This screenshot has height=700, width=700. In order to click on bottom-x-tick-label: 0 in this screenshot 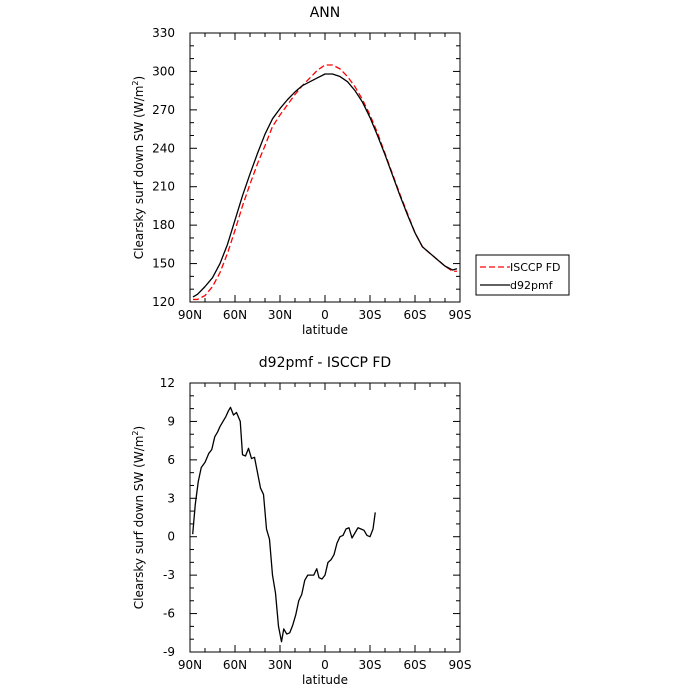, I will do `click(325, 665)`.